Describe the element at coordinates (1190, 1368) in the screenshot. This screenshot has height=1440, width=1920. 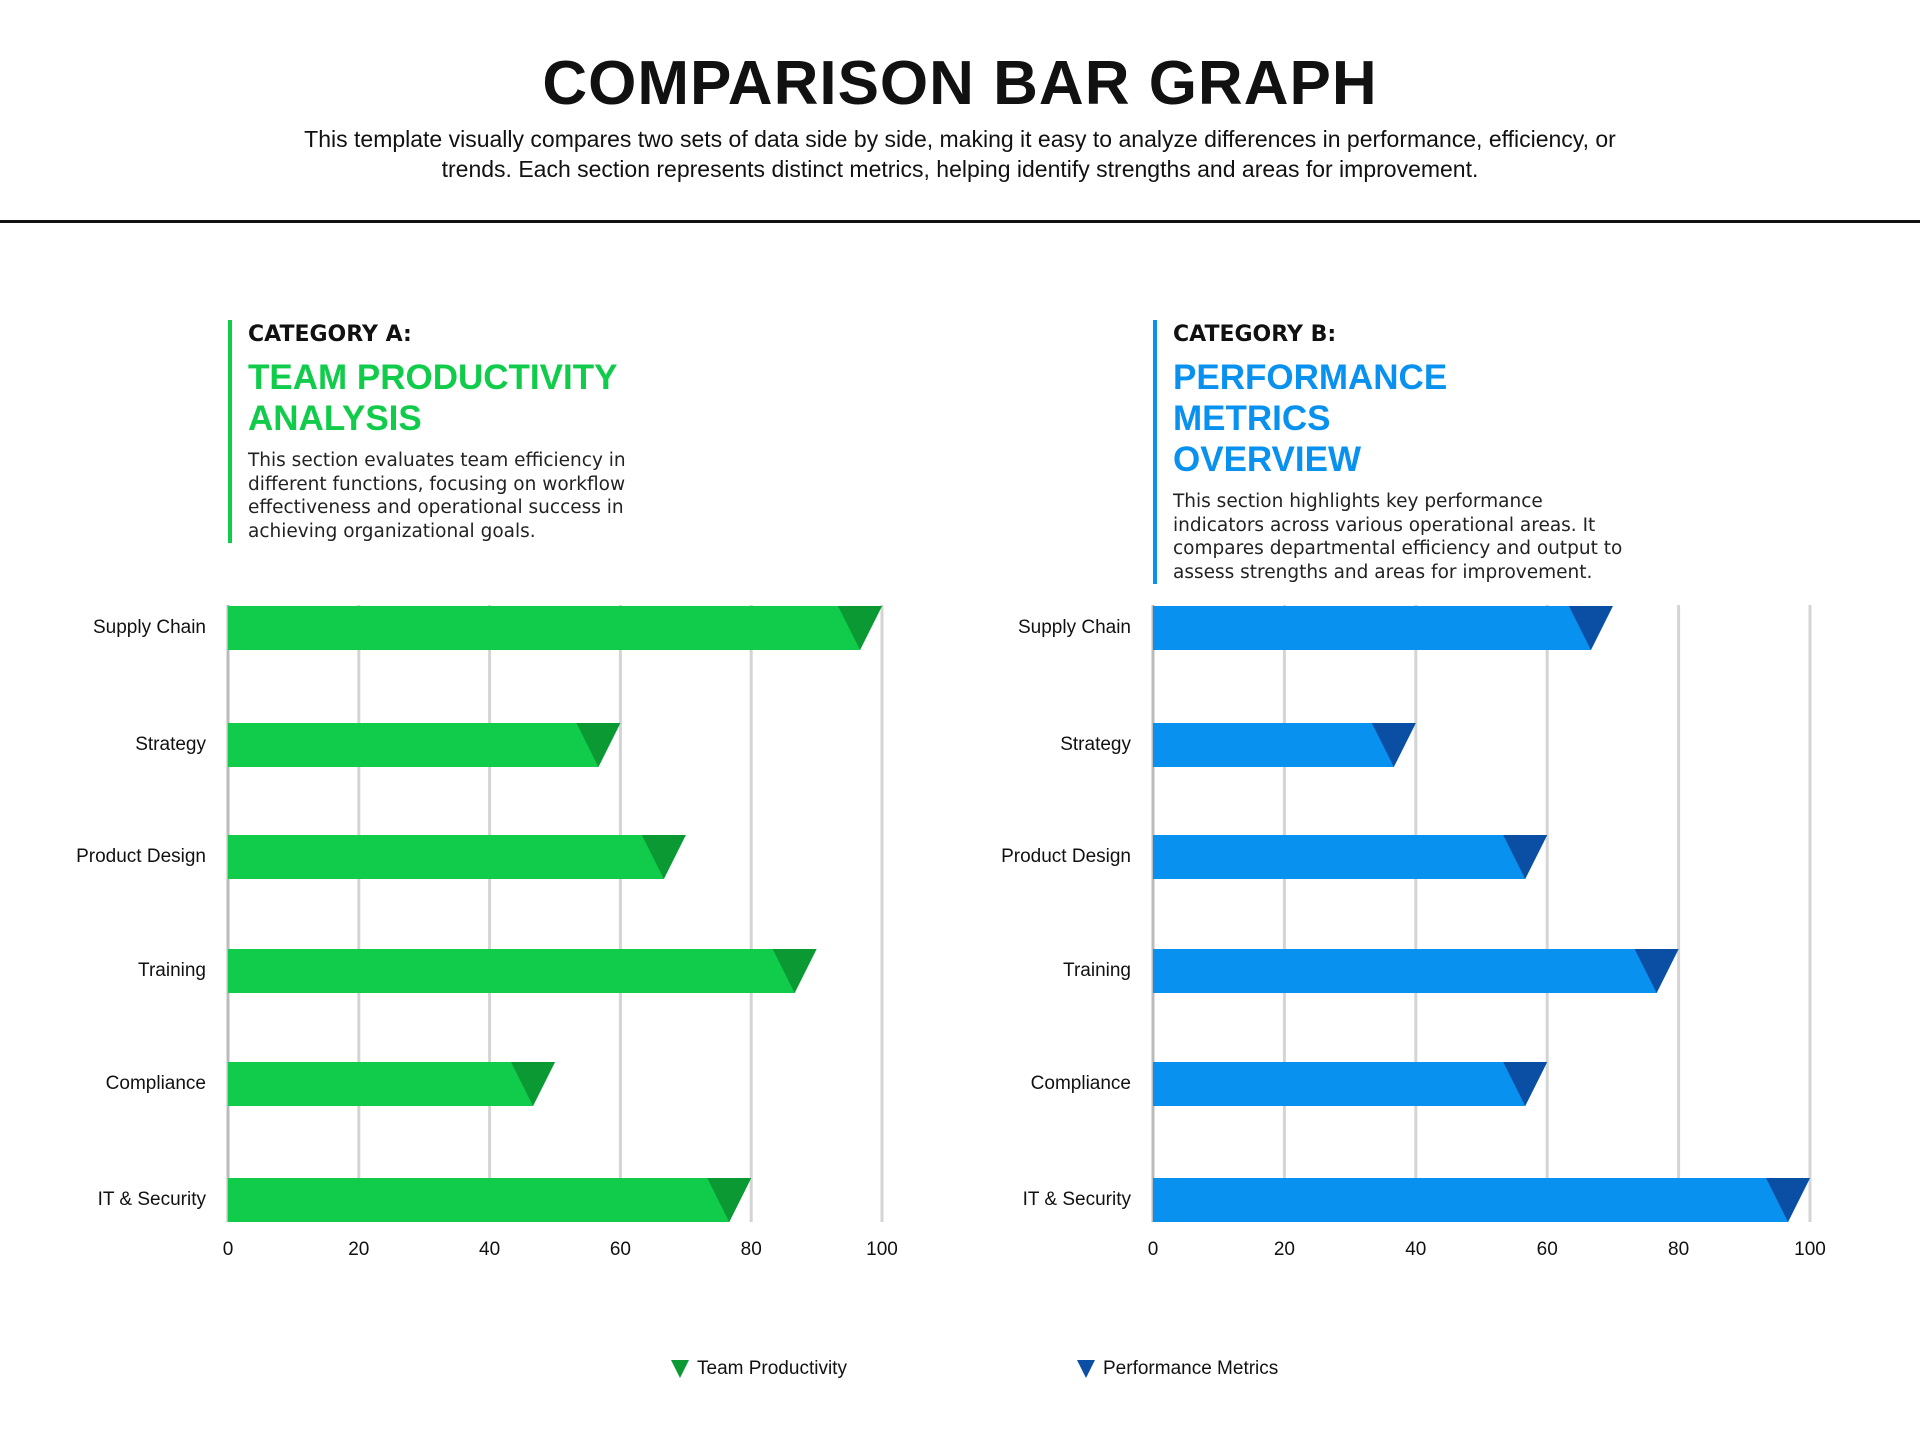
I see `legend-label: Performance Metrics` at that location.